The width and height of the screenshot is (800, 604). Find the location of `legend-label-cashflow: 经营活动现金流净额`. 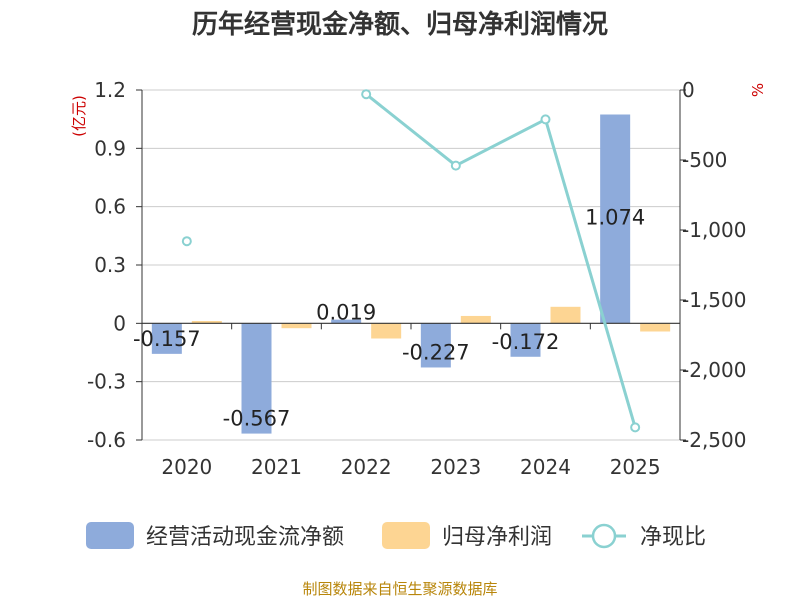

legend-label-cashflow: 经营活动现金流净额 is located at coordinates (245, 537).